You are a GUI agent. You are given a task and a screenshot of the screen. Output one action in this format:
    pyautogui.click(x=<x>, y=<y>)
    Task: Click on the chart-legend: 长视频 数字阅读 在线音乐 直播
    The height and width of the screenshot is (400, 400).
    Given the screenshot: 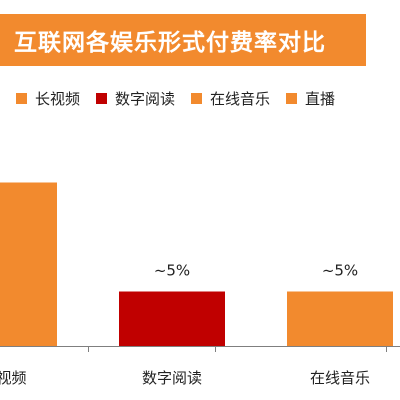 What is the action you would take?
    pyautogui.click(x=206, y=98)
    